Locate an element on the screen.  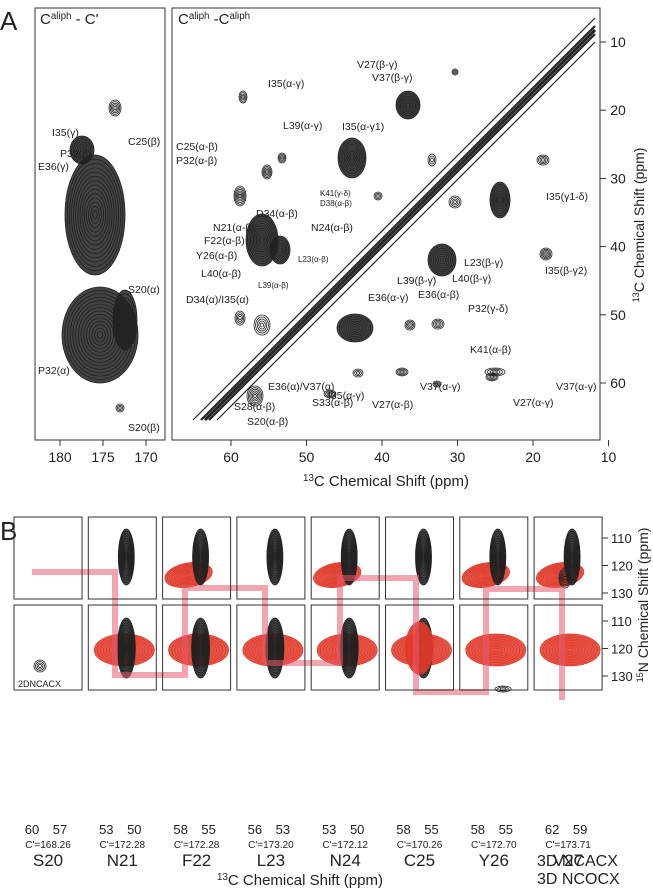
peak-label: L39(β-γ) is located at coordinates (416, 281).